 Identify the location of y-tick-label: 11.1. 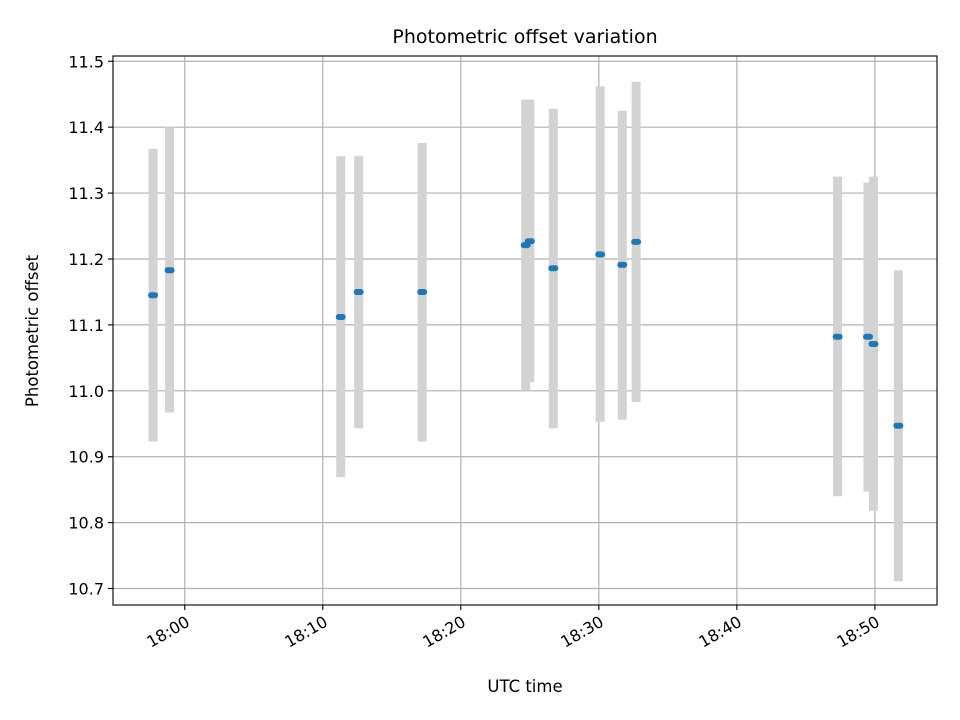
(86, 325).